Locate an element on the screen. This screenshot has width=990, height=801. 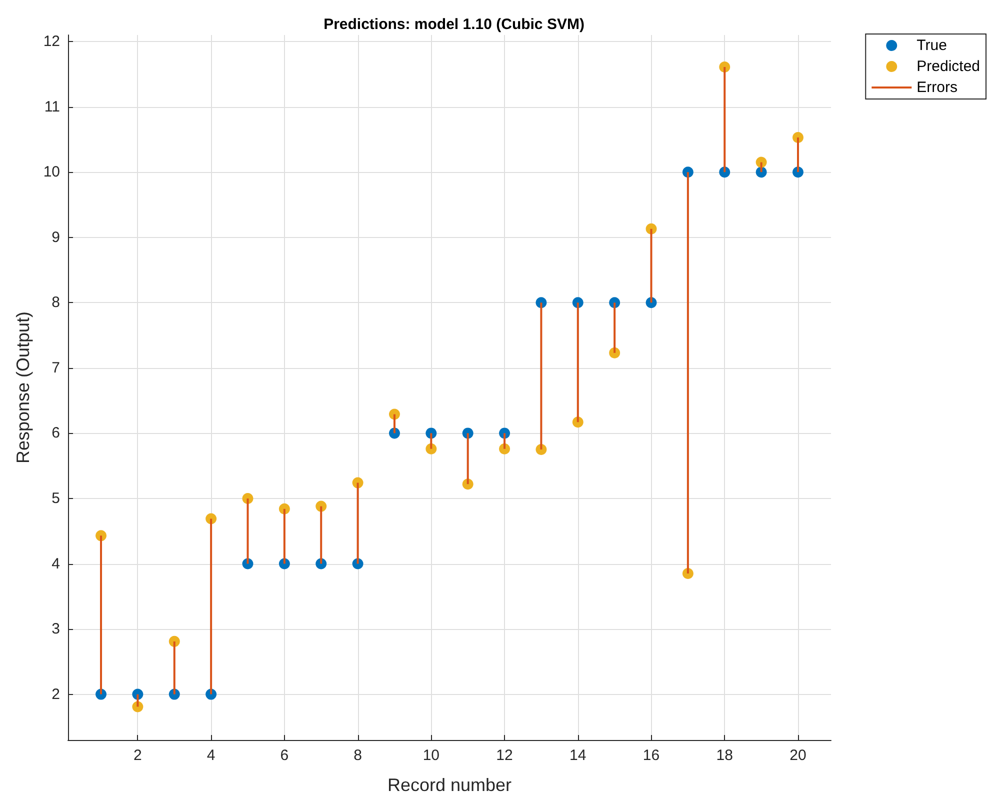
x-tick-label: 6 is located at coordinates (284, 755).